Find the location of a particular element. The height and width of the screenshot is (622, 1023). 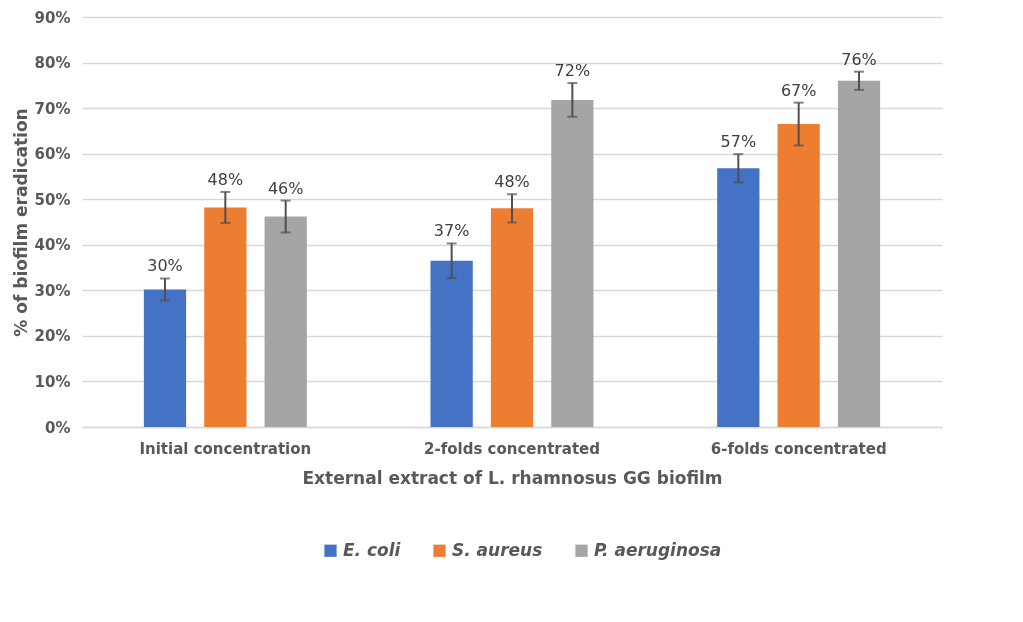

data-label: 76% is located at coordinates (859, 59).